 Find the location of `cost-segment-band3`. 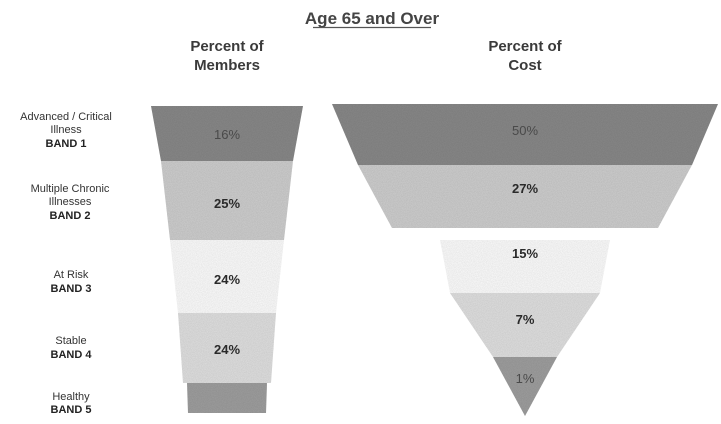

cost-segment-band3 is located at coordinates (525, 266).